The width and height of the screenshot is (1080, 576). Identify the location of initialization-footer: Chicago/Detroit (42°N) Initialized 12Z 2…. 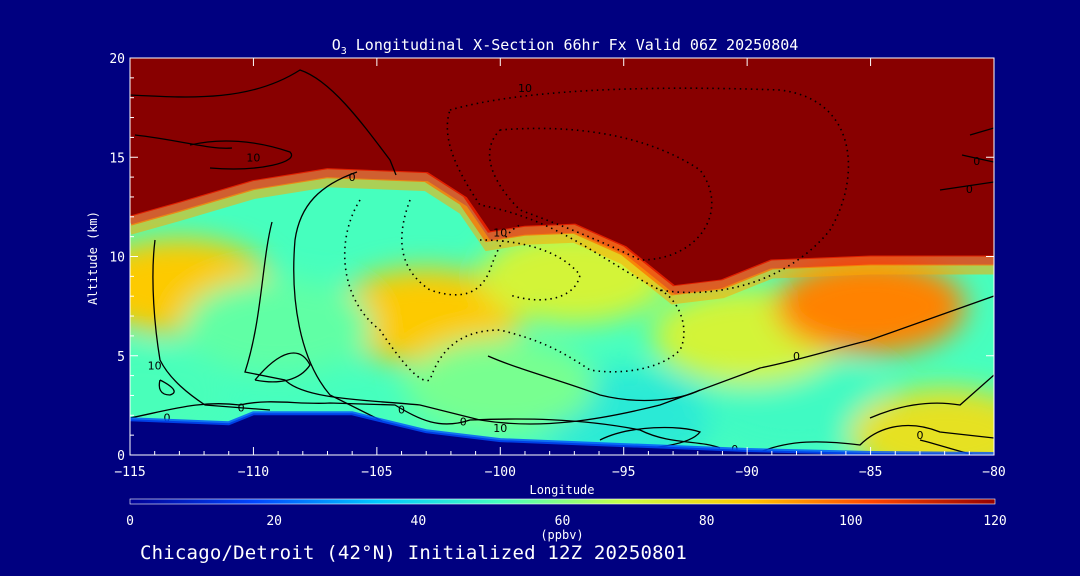
(414, 553).